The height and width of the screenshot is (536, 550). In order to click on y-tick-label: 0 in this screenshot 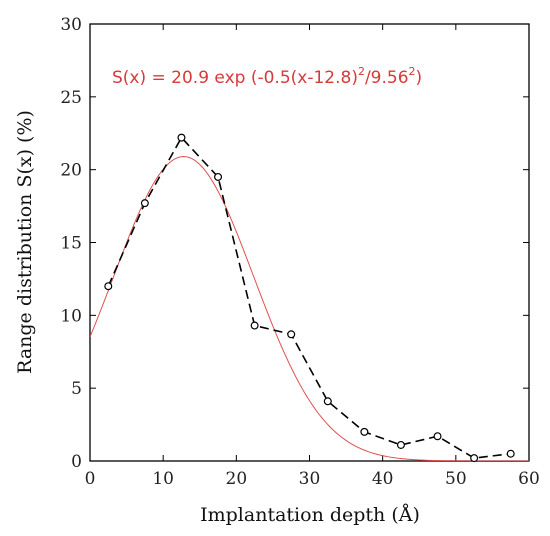, I will do `click(76, 462)`.